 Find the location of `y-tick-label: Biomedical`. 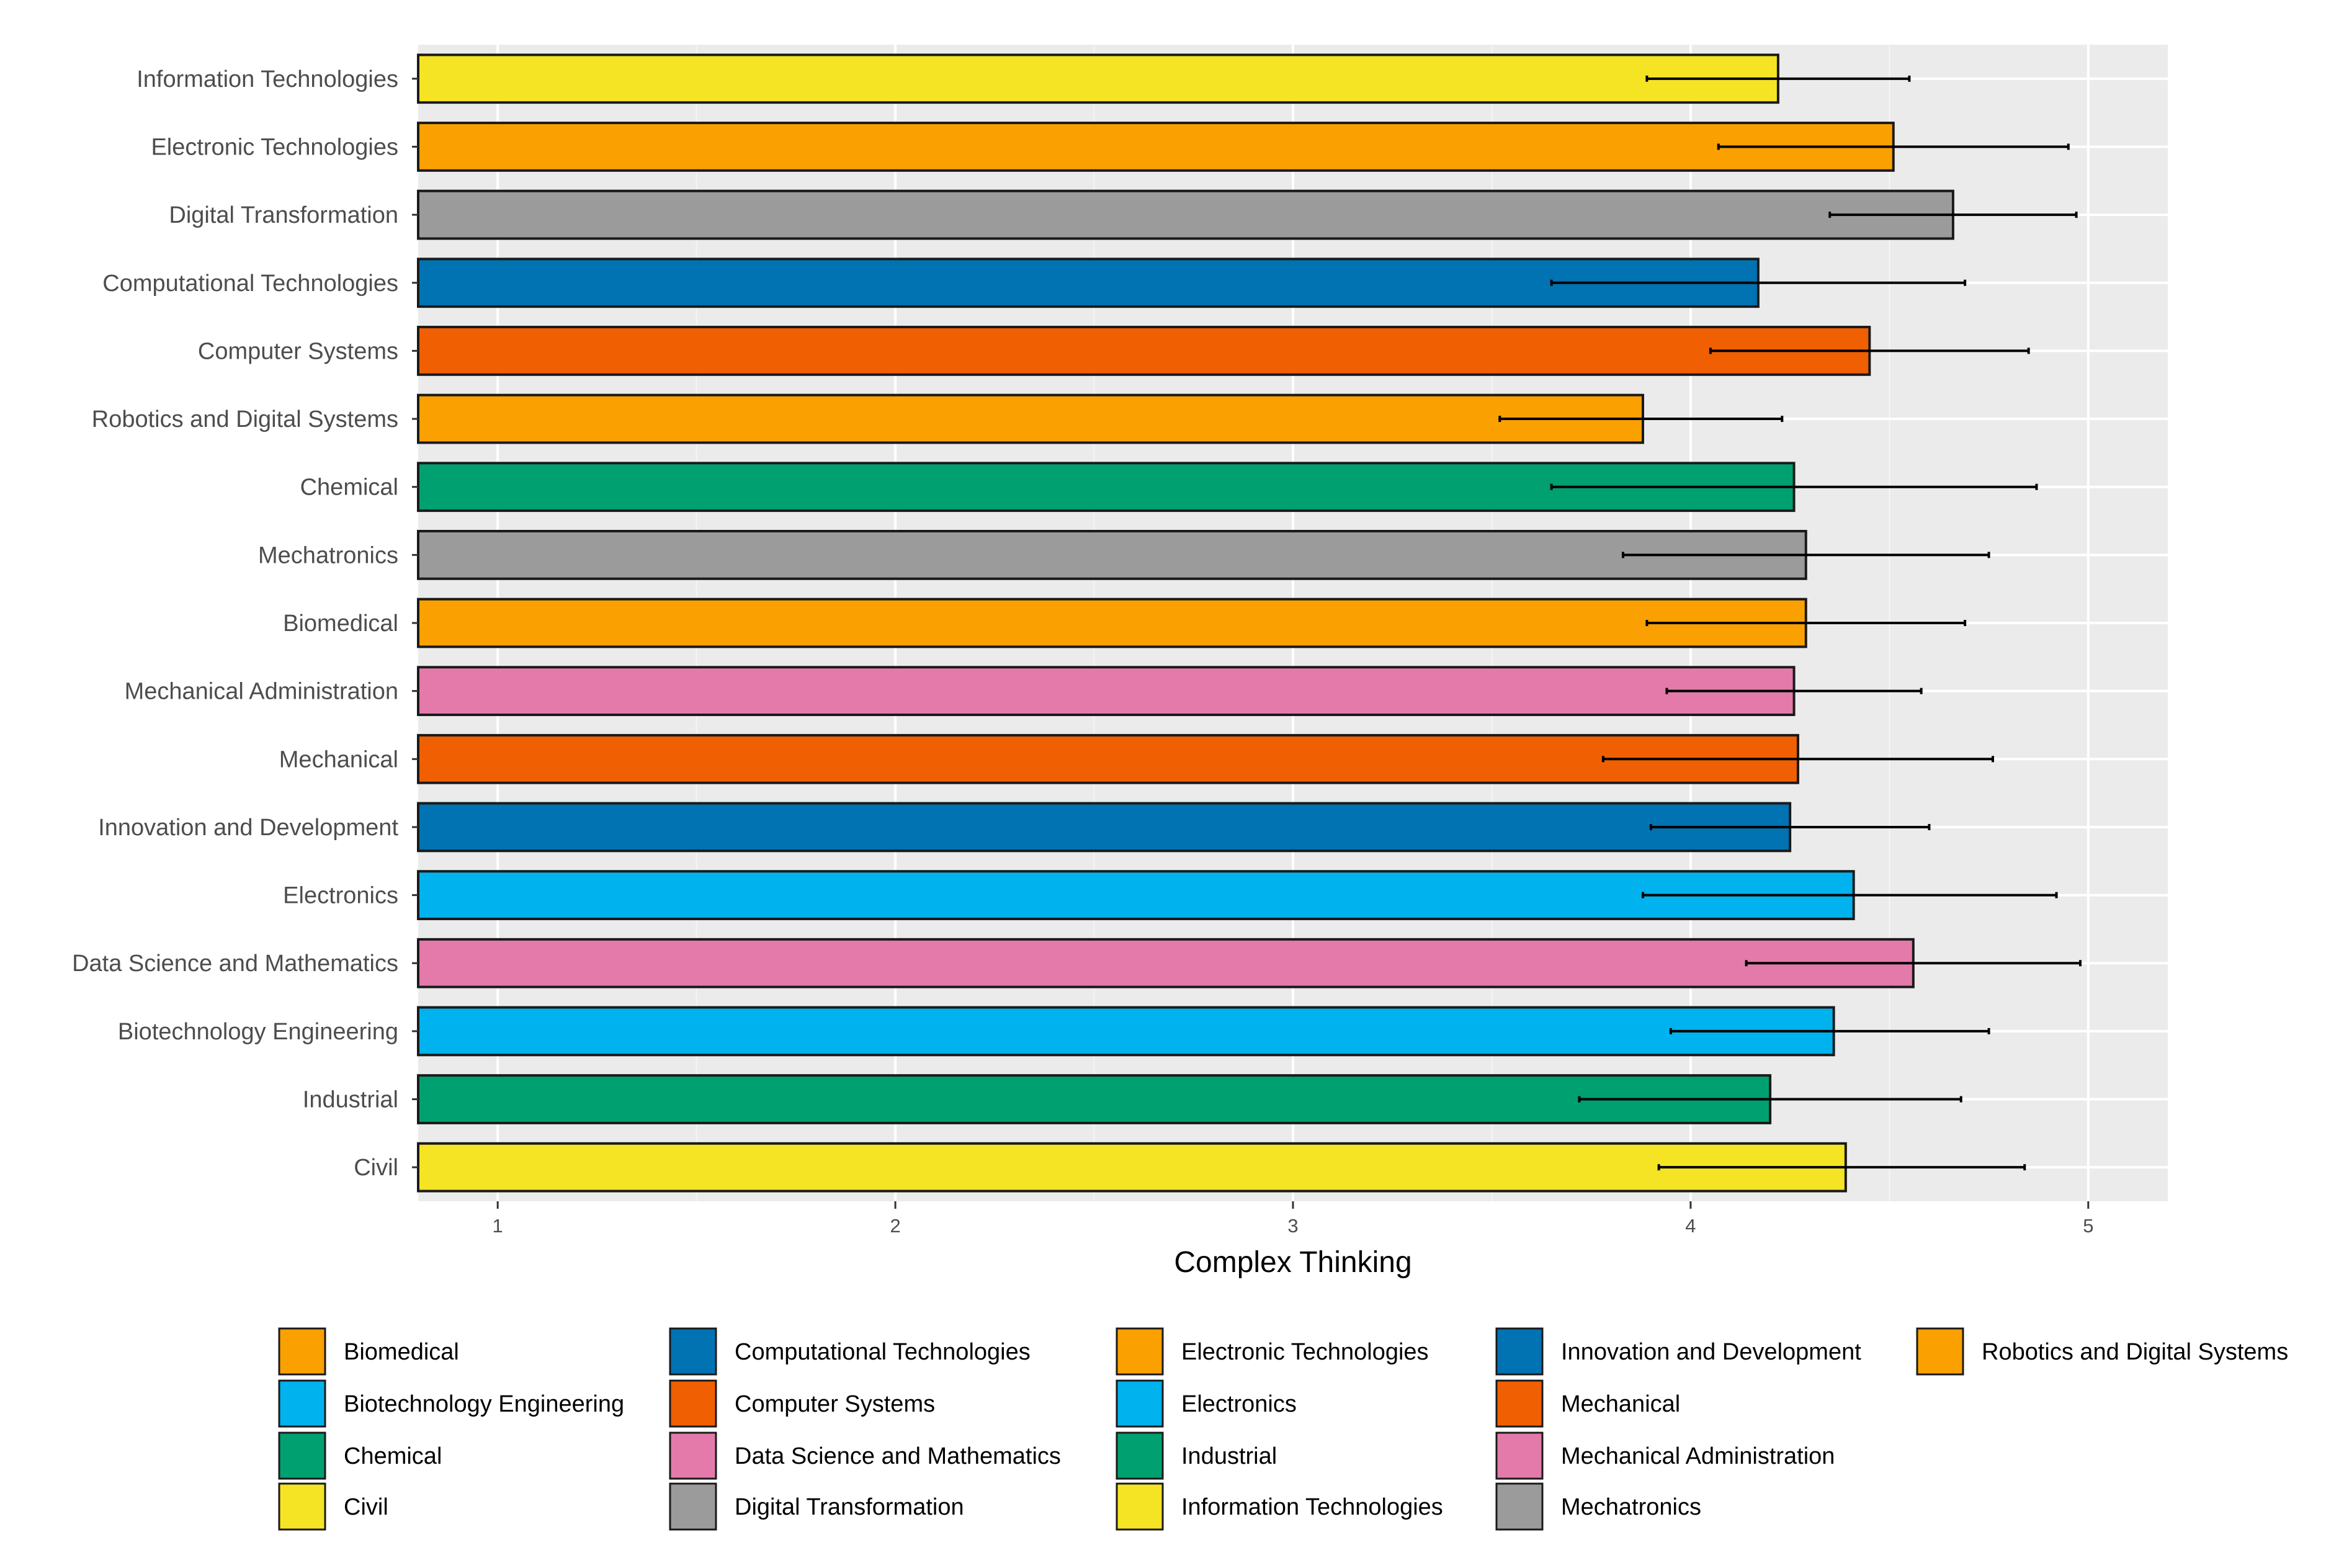

y-tick-label: Biomedical is located at coordinates (340, 624).